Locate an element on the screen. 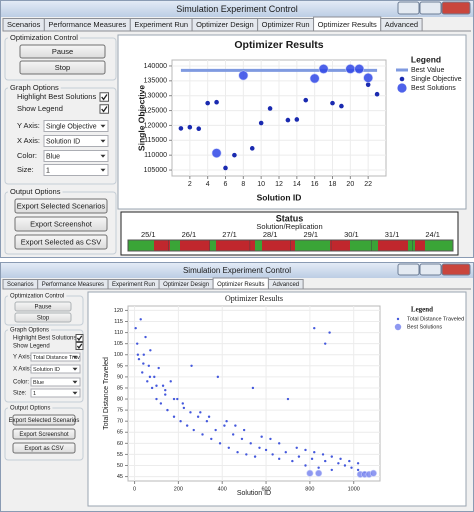  title-bar is located at coordinates (237, 9).